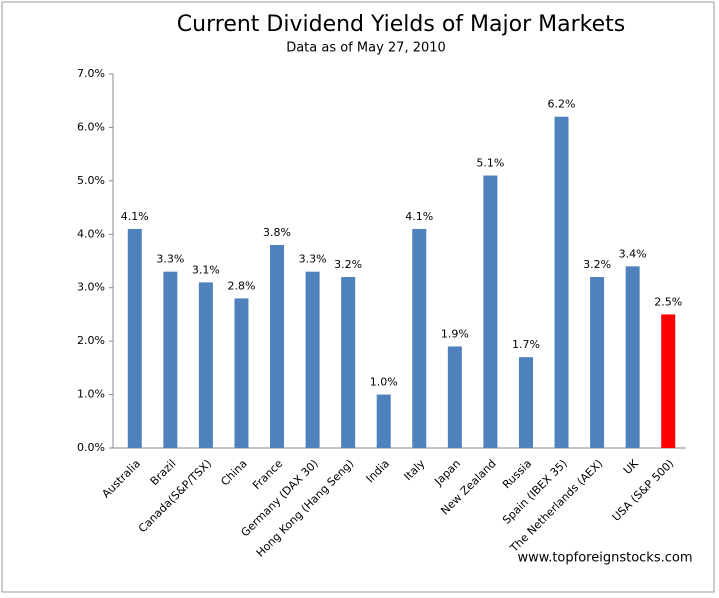  Describe the element at coordinates (241, 285) in the screenshot. I see `value-label: 2.8%` at that location.